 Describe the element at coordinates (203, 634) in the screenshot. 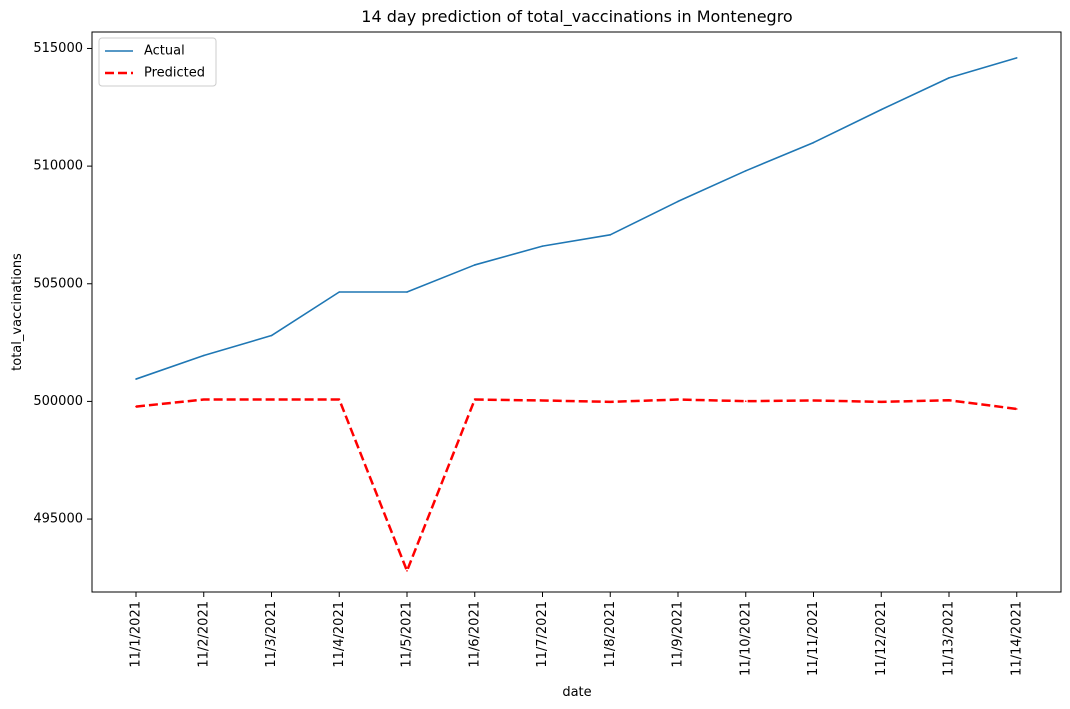

I see `x-tick-label: 11/2/2021` at that location.